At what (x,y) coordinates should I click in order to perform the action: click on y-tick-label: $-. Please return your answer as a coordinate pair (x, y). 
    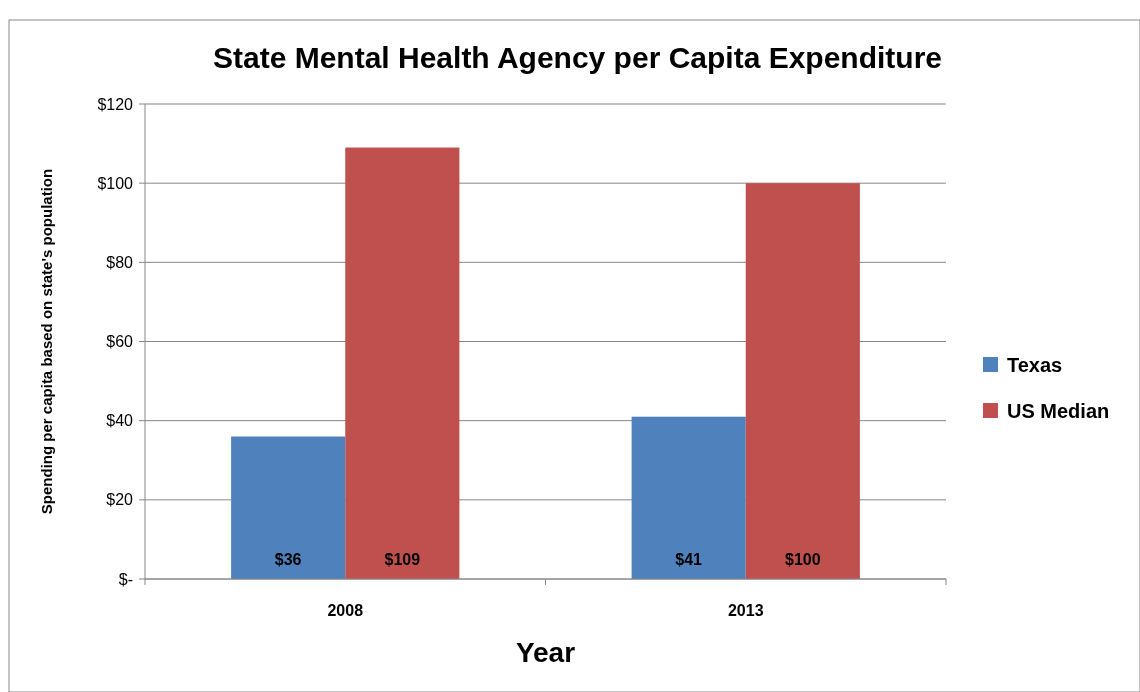
    Looking at the image, I should click on (125, 579).